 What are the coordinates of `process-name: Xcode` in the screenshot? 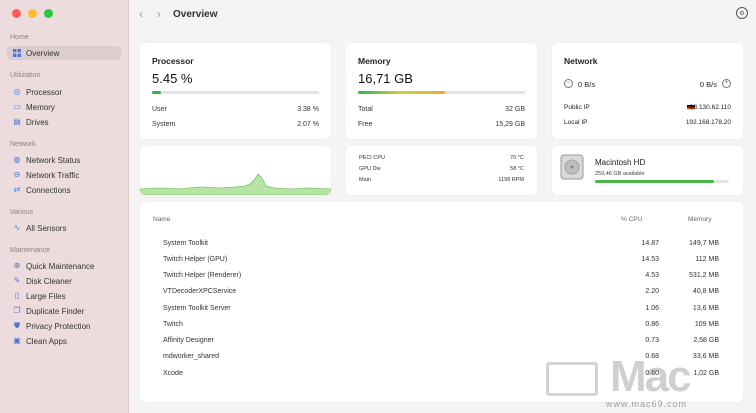 It's located at (173, 373).